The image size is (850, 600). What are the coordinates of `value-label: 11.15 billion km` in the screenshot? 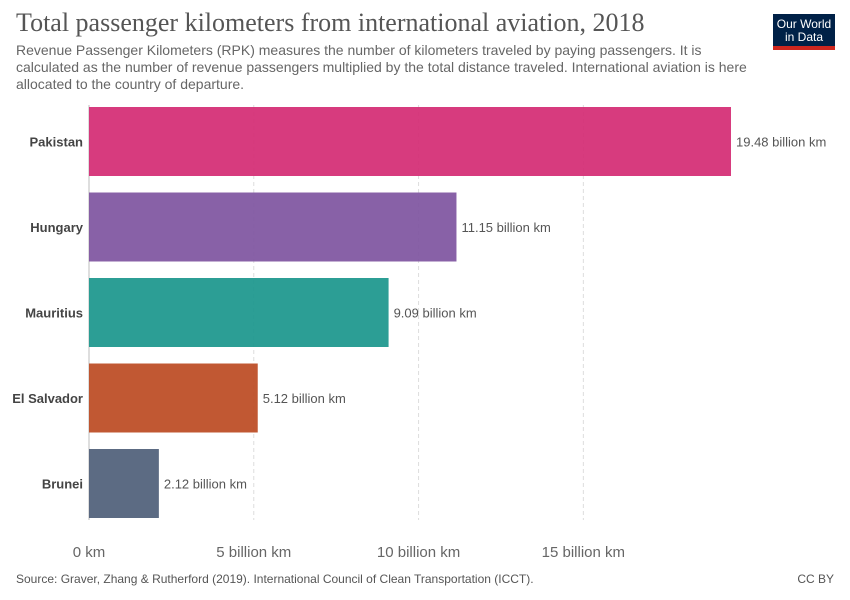 It's located at (505, 227).